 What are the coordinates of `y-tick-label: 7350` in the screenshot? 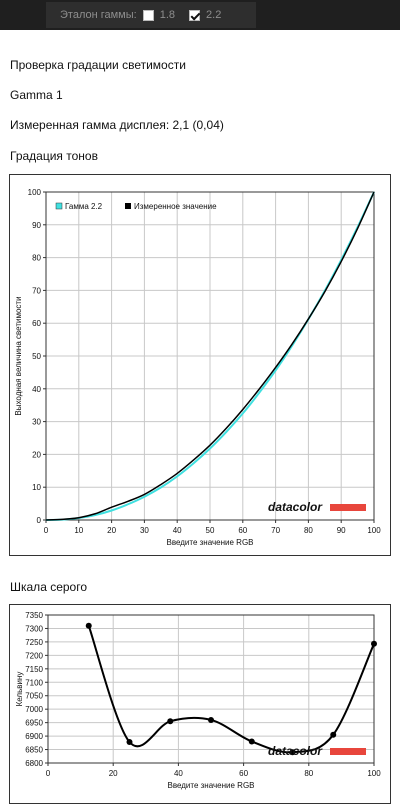 It's located at (34, 615).